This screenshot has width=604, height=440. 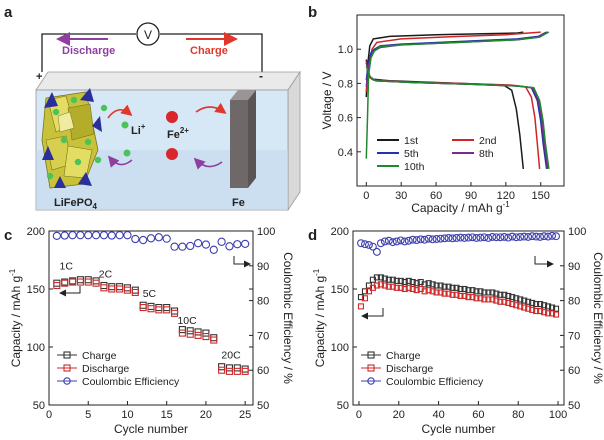 What do you see at coordinates (120, 161) in the screenshot?
I see `li-discharge-arrow` at bounding box center [120, 161].